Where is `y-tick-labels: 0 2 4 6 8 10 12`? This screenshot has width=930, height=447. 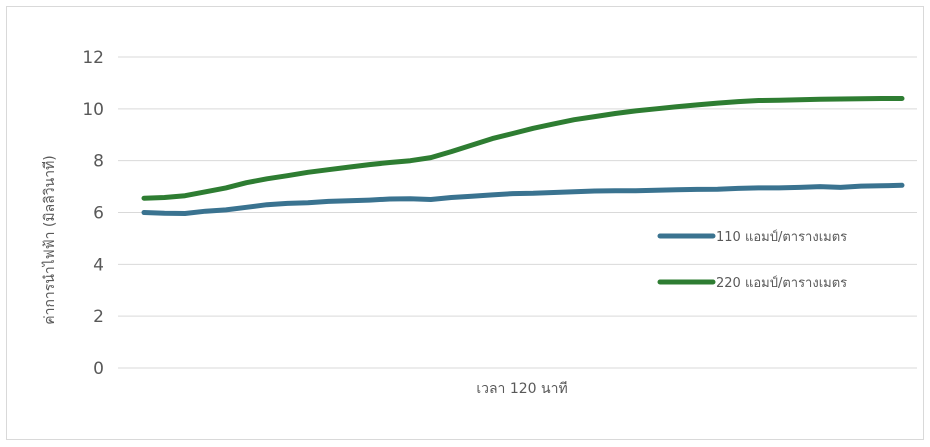 y-tick-labels: 0 2 4 6 8 10 12 is located at coordinates (93, 213).